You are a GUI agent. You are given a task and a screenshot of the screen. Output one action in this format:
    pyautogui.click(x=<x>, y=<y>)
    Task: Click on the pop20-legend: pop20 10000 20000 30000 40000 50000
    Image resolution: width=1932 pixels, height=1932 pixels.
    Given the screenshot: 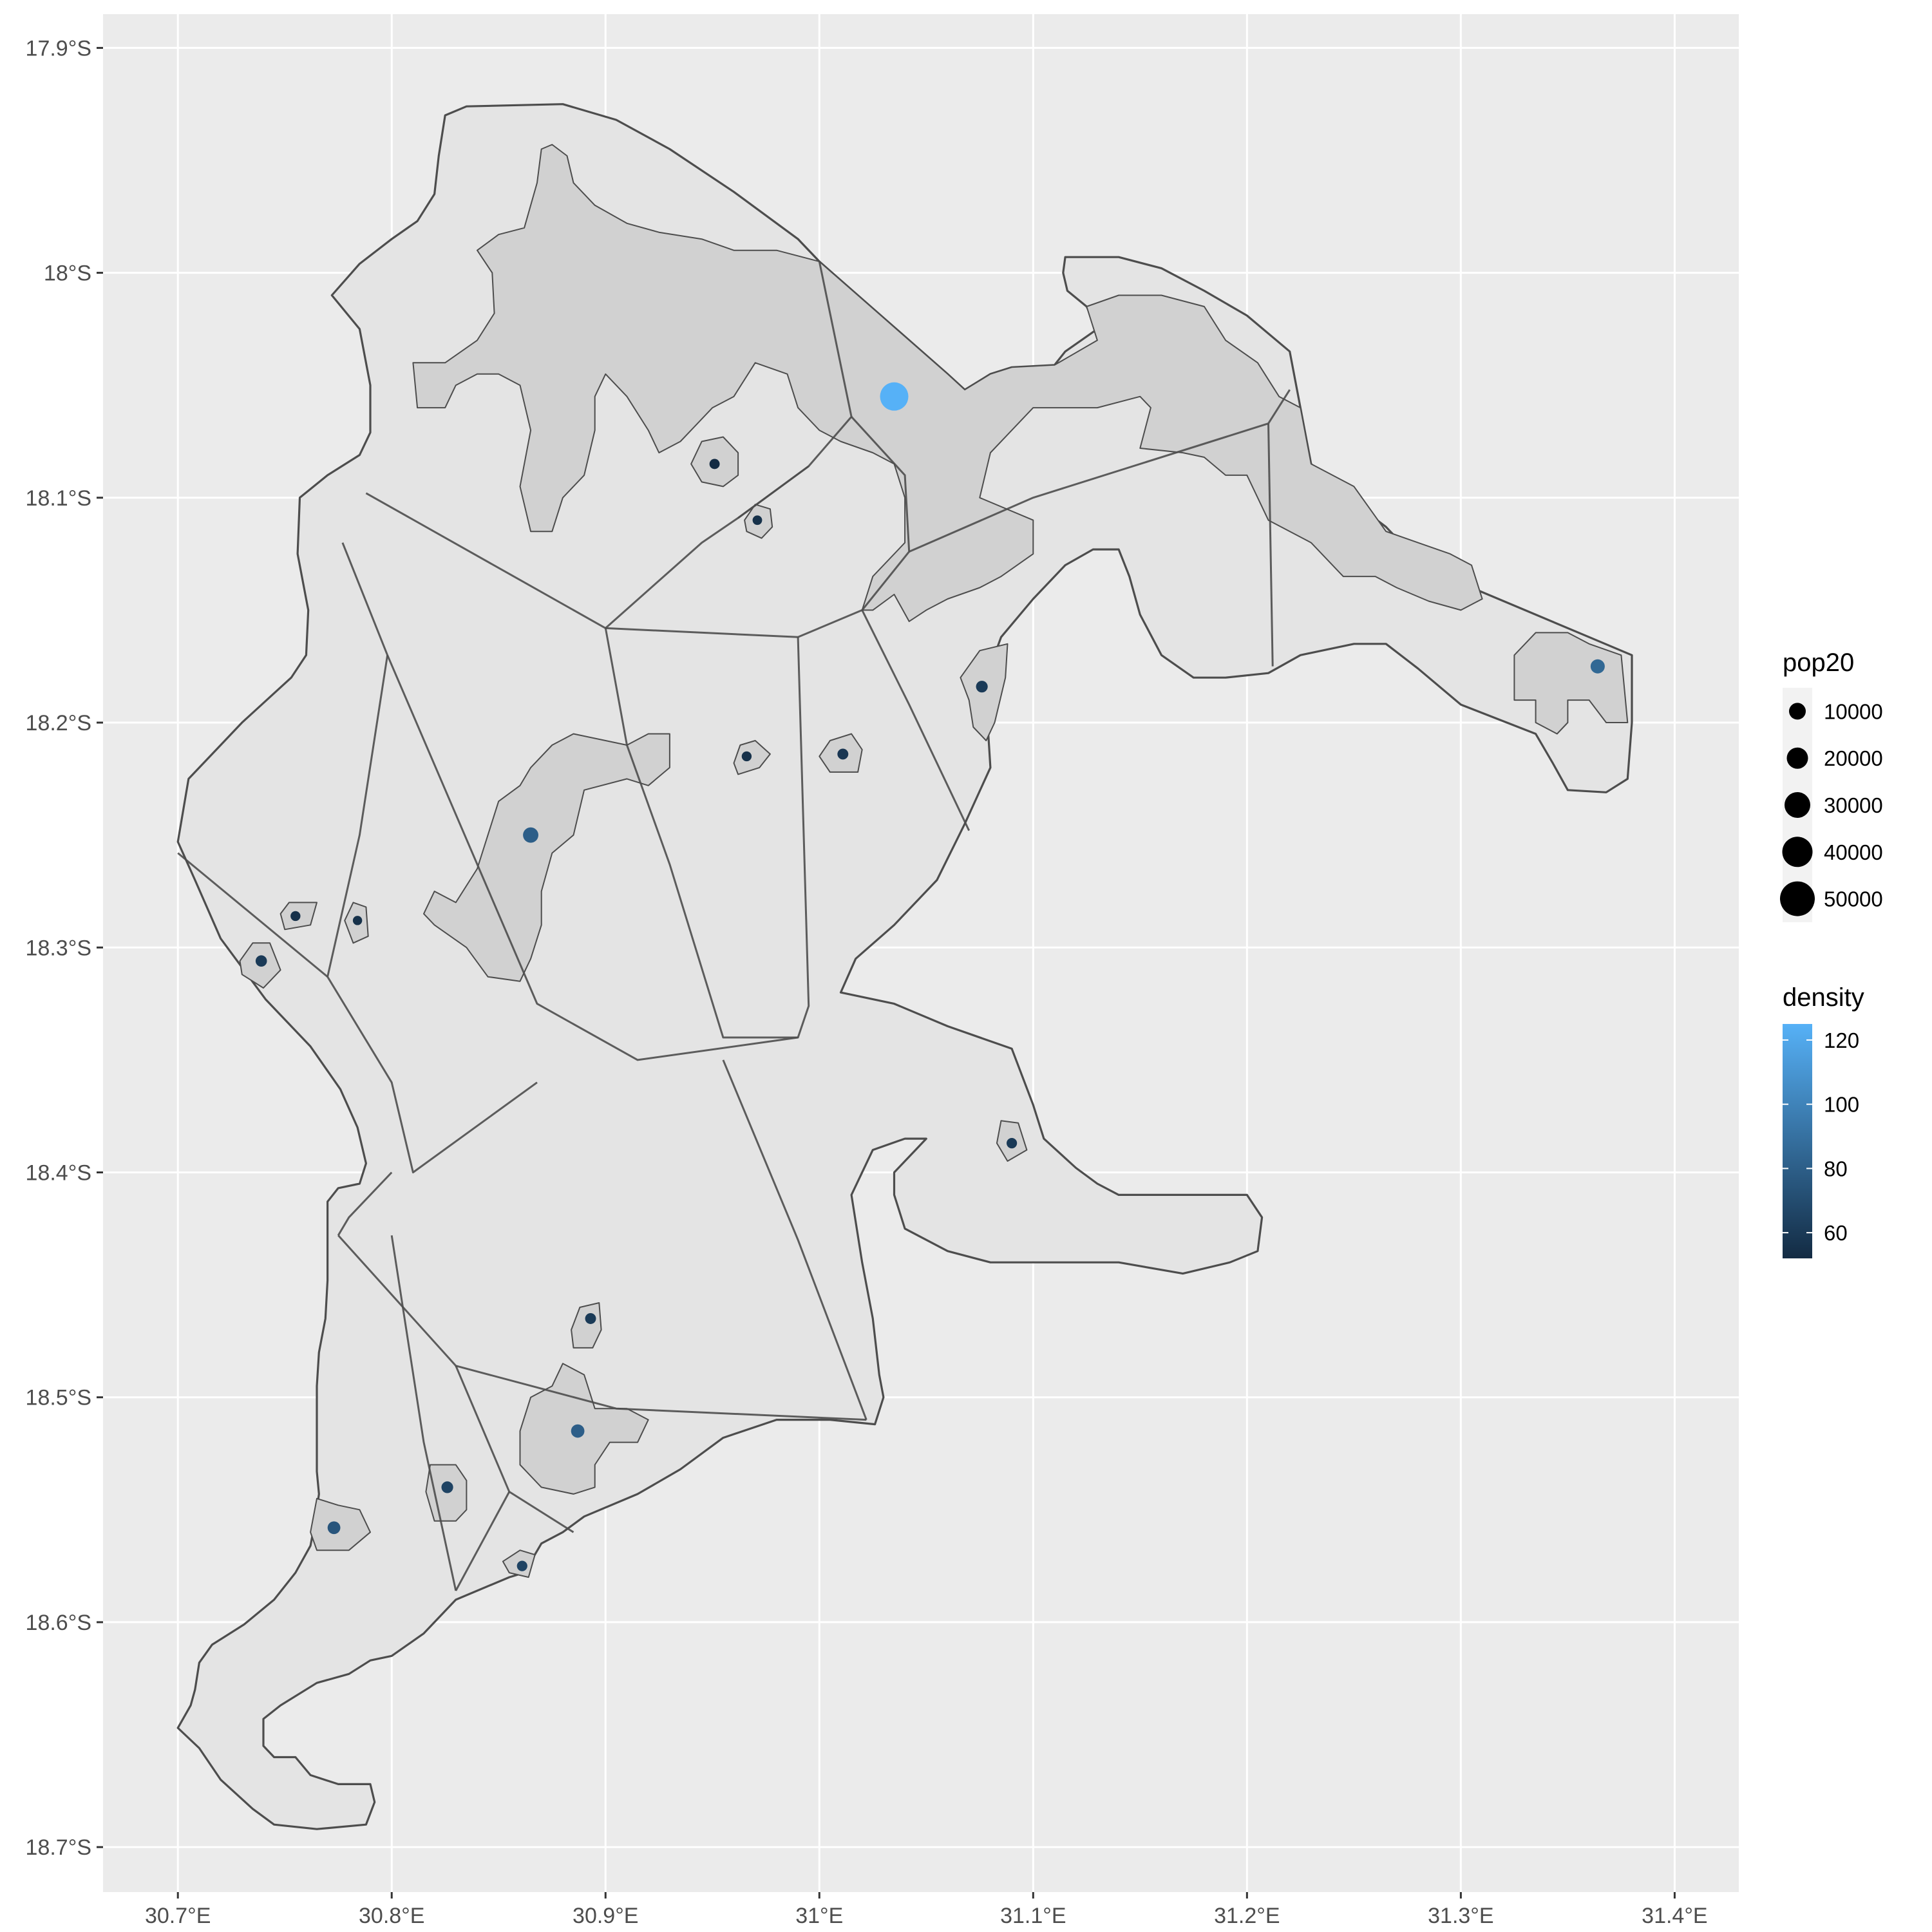 What is the action you would take?
    pyautogui.click(x=1832, y=785)
    